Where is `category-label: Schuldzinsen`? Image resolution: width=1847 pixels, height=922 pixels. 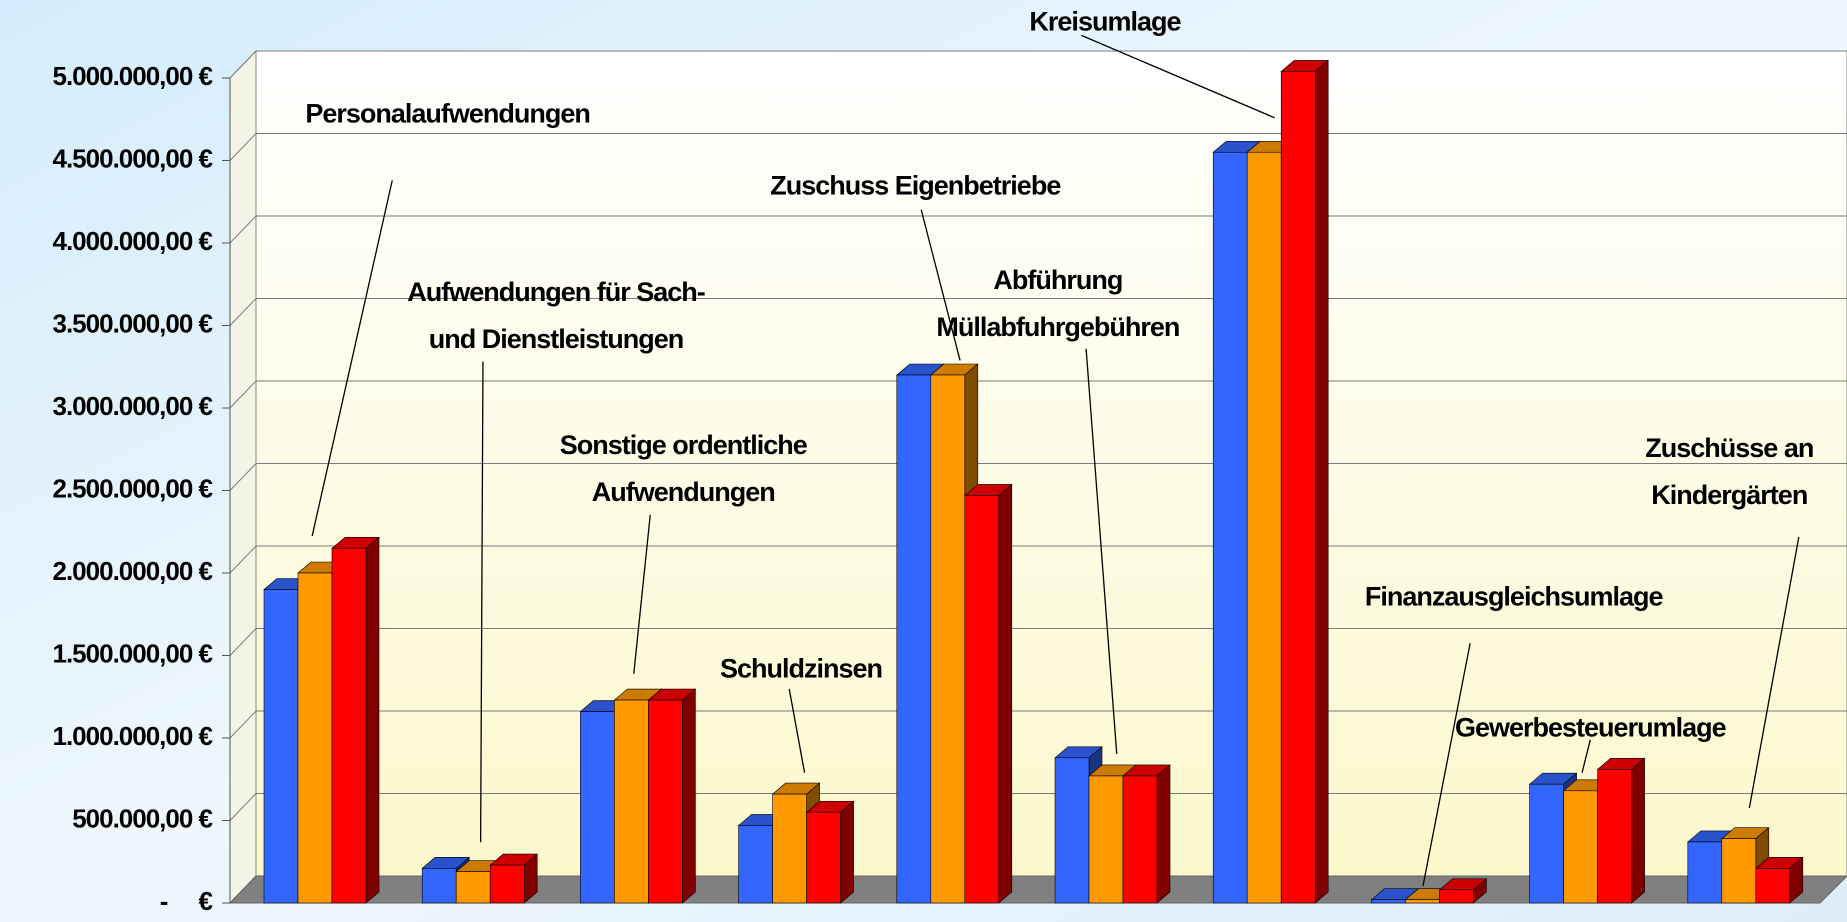 category-label: Schuldzinsen is located at coordinates (801, 668).